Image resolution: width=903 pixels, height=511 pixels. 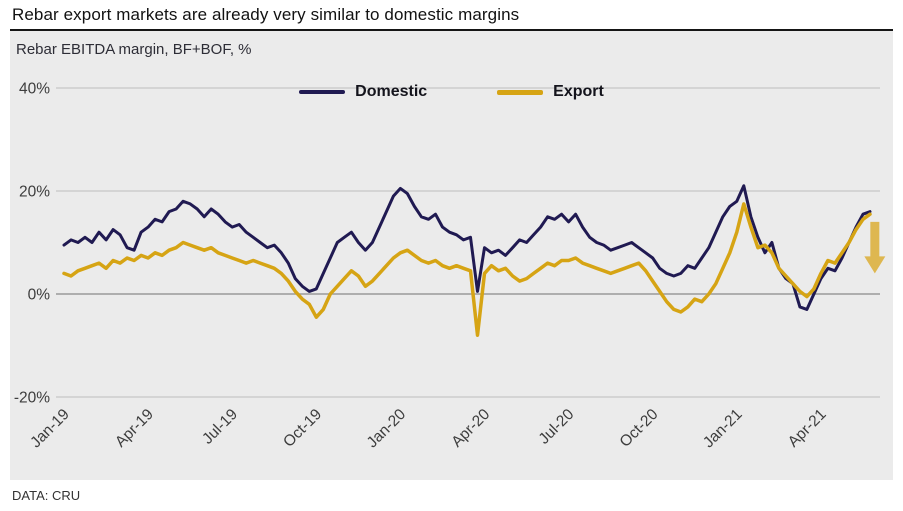 What do you see at coordinates (470, 428) in the screenshot?
I see `x-tick-label: Apr-20` at bounding box center [470, 428].